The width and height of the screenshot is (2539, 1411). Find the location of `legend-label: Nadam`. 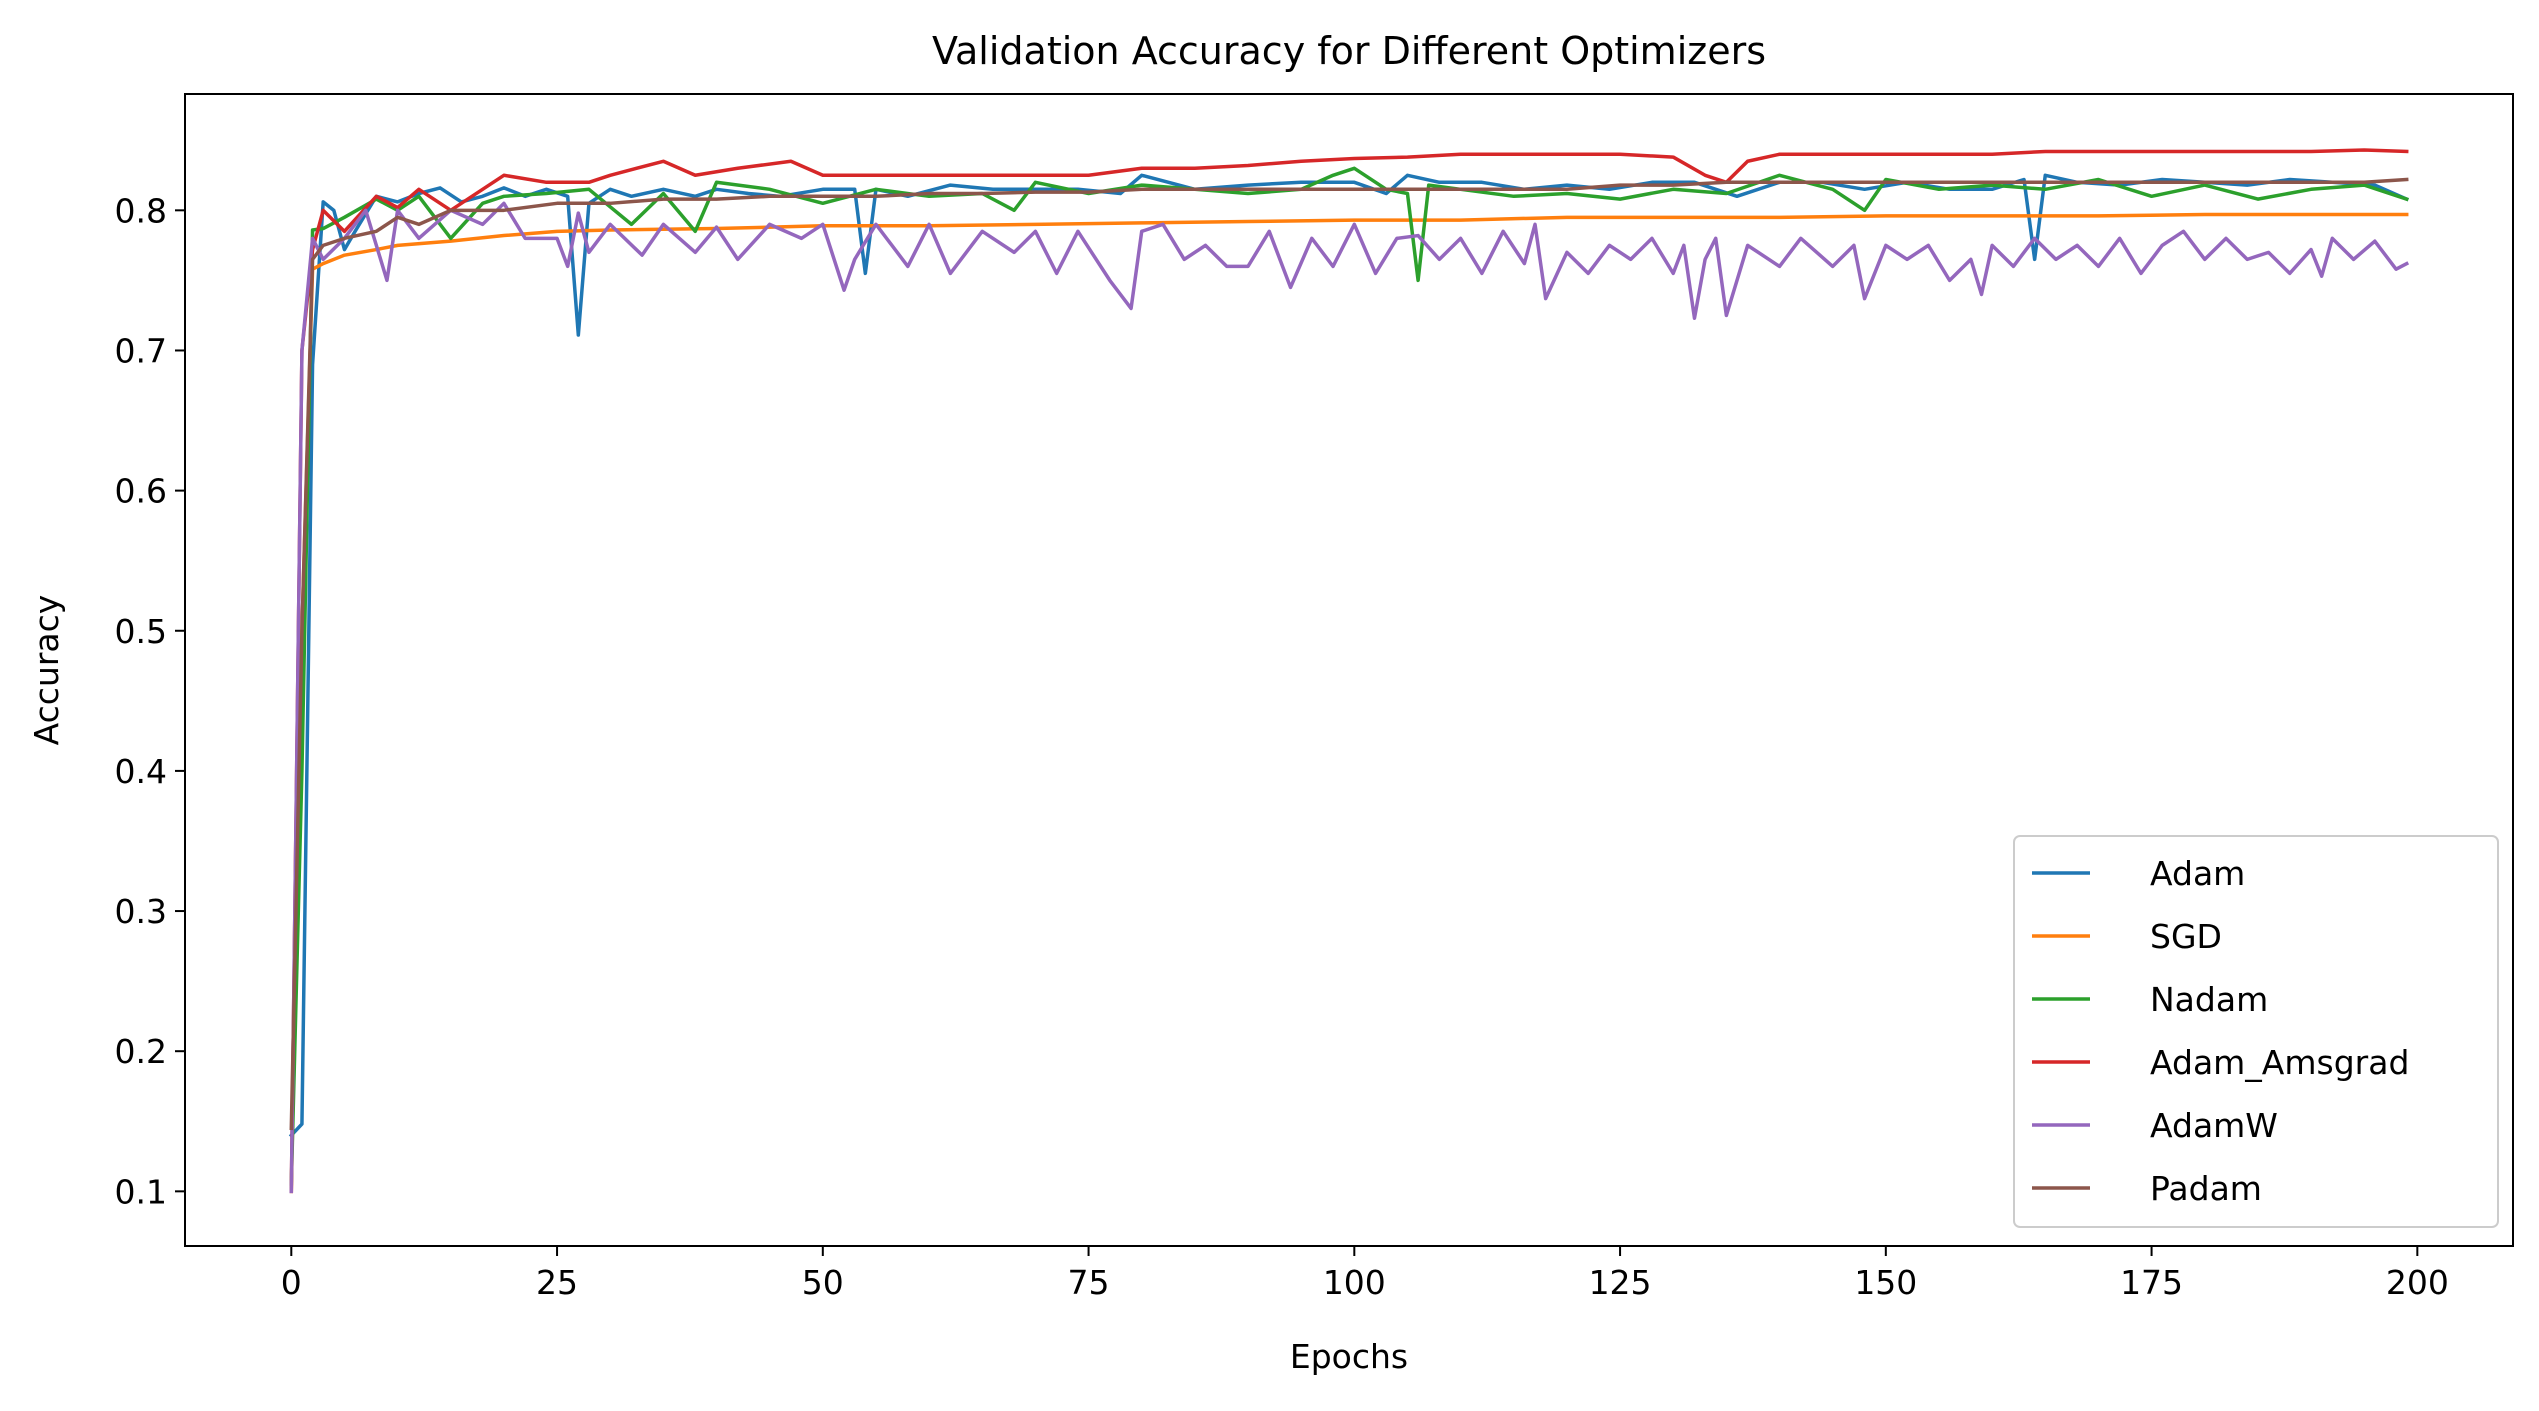

legend-label: Nadam is located at coordinates (2209, 999).